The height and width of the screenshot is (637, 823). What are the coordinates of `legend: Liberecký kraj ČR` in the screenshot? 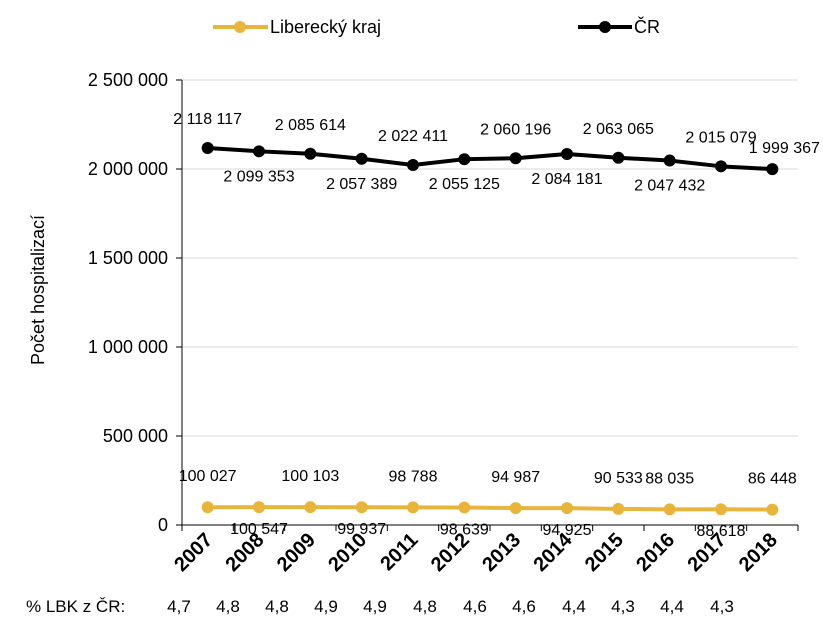 It's located at (436, 26).